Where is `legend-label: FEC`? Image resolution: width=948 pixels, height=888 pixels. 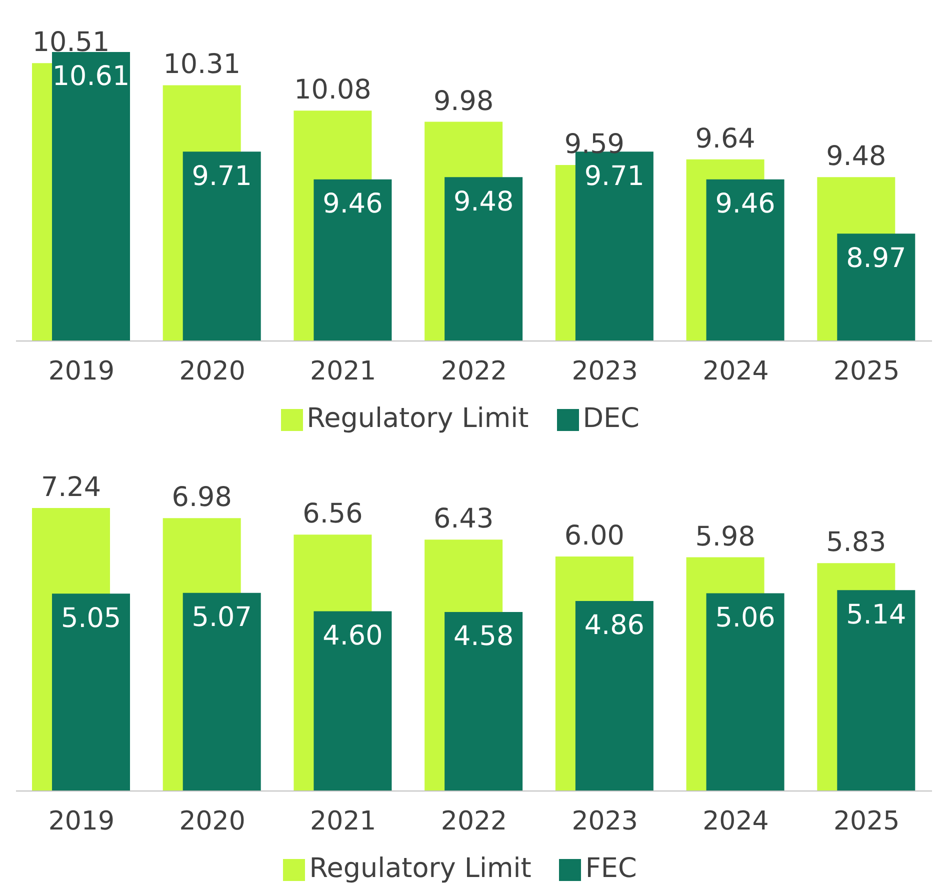
legend-label: FEC is located at coordinates (611, 868).